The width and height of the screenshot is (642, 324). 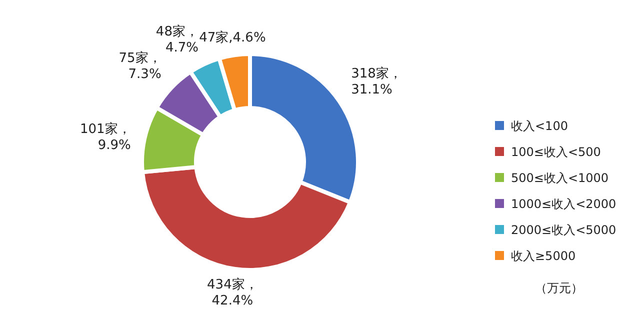 What do you see at coordinates (556, 152) in the screenshot?
I see `legend-label: 100≤收入<500` at bounding box center [556, 152].